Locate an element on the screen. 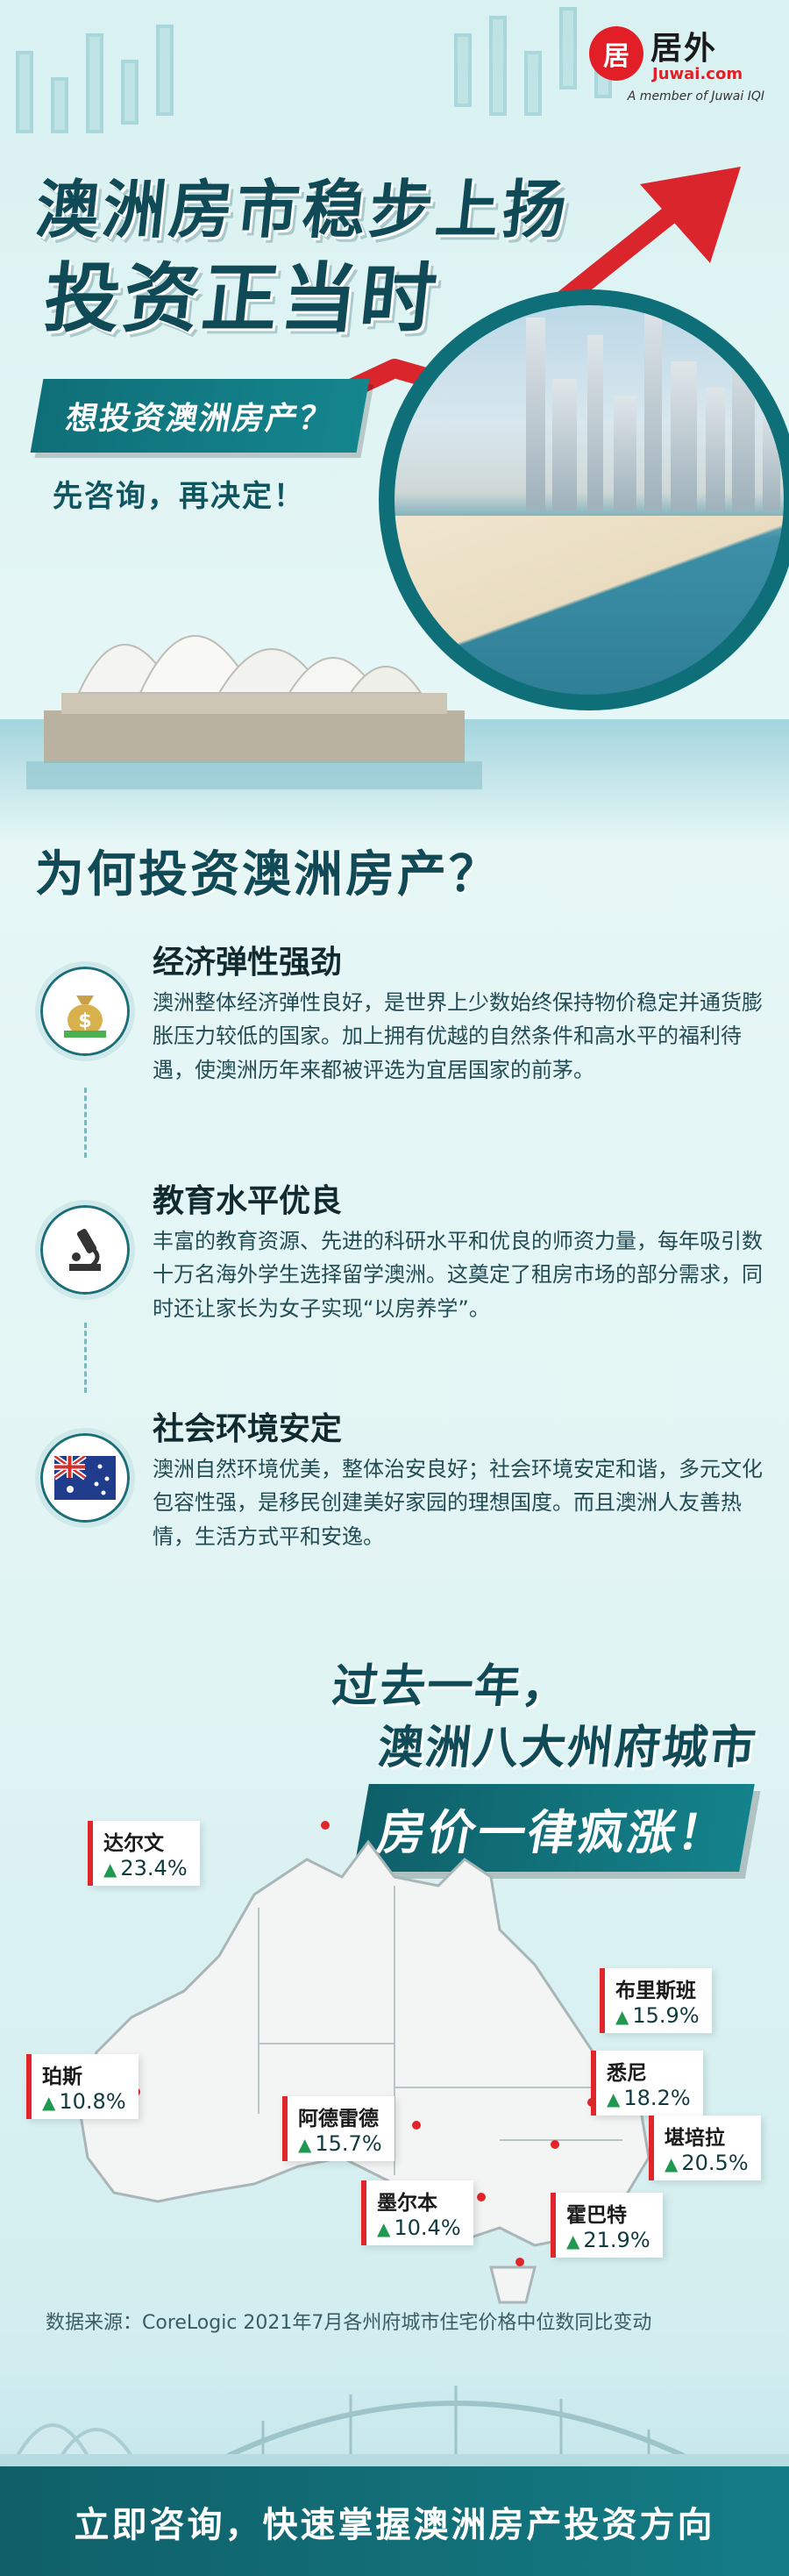 The image size is (789, 2576). city-name: 墨尔本 is located at coordinates (407, 2204).